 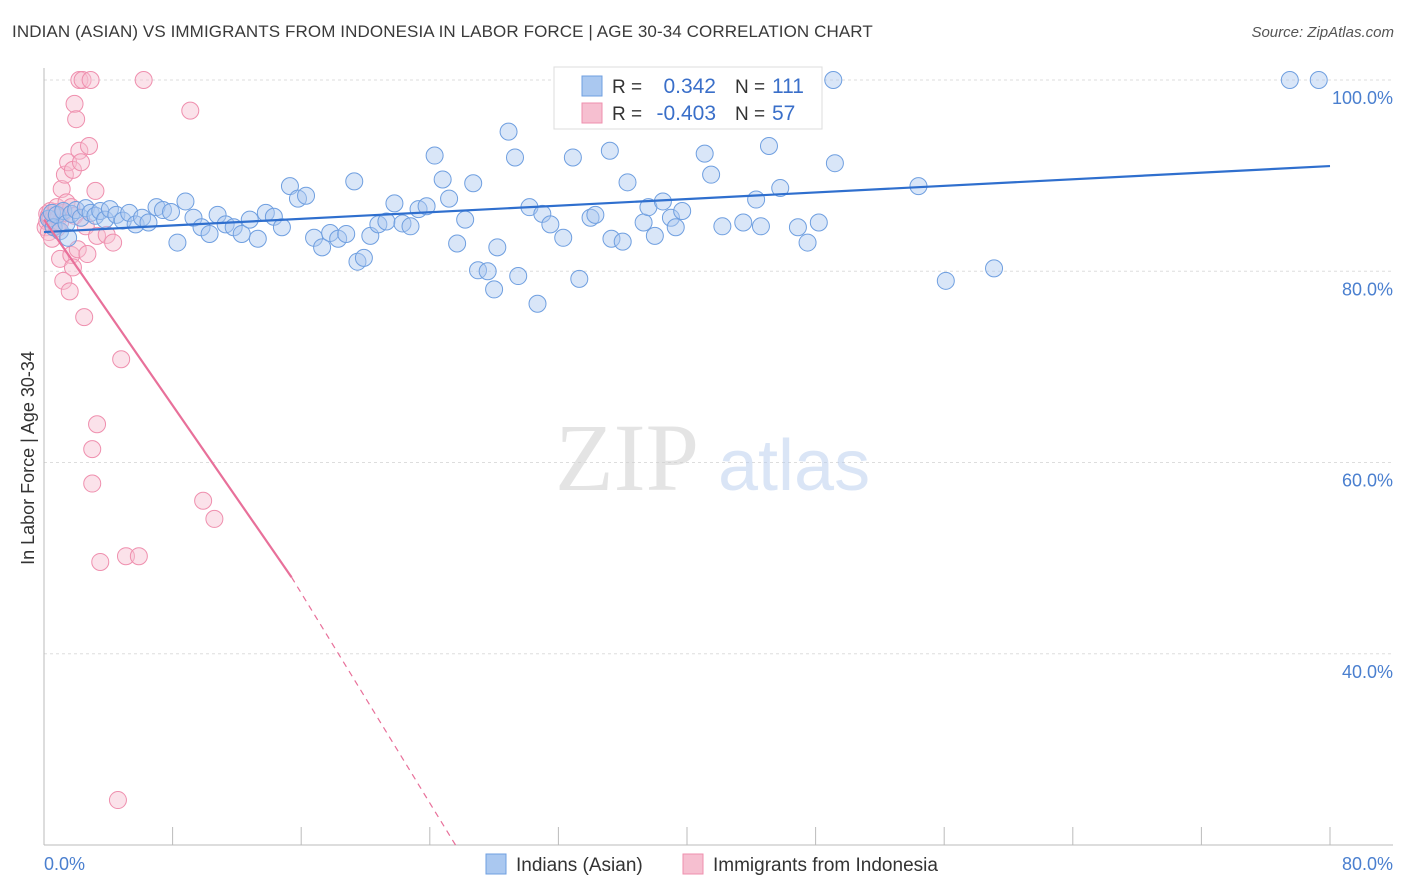 What do you see at coordinates (627, 457) in the screenshot?
I see `watermark-zip: ZIP` at bounding box center [627, 457].